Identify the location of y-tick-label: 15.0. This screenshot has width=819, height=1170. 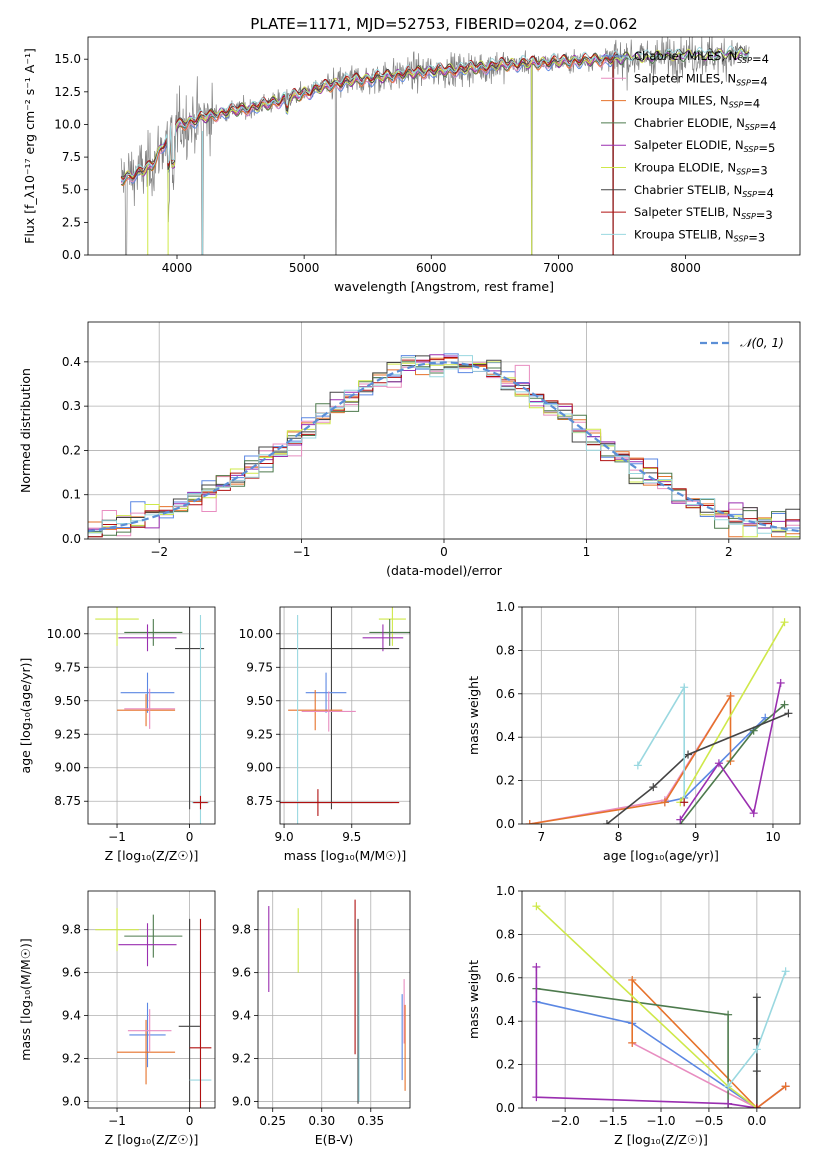
(67, 59).